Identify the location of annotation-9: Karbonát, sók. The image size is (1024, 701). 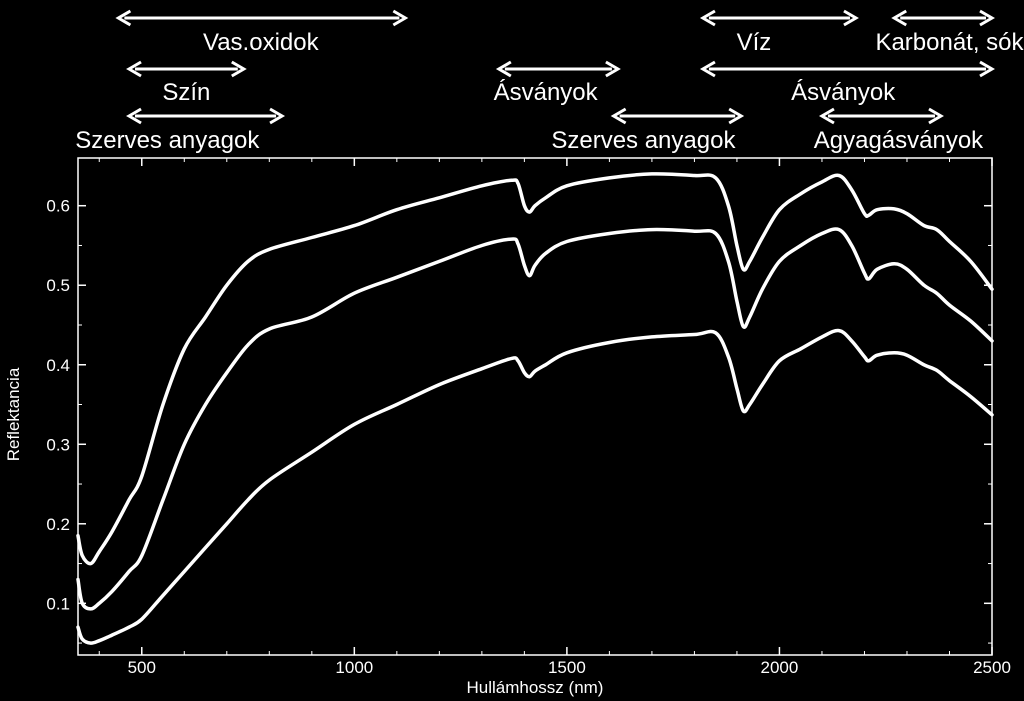
(949, 32).